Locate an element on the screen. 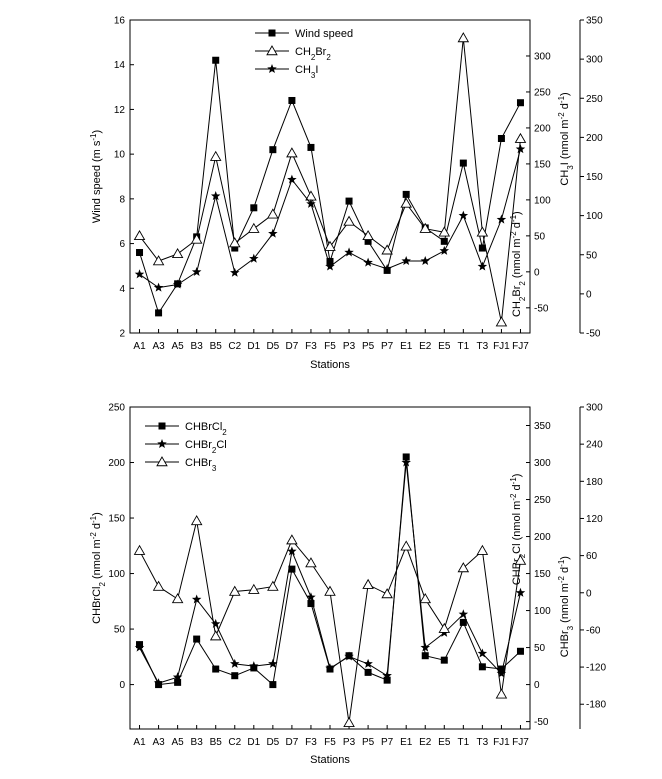  left-tick-label: 50 is located at coordinates (120, 630).